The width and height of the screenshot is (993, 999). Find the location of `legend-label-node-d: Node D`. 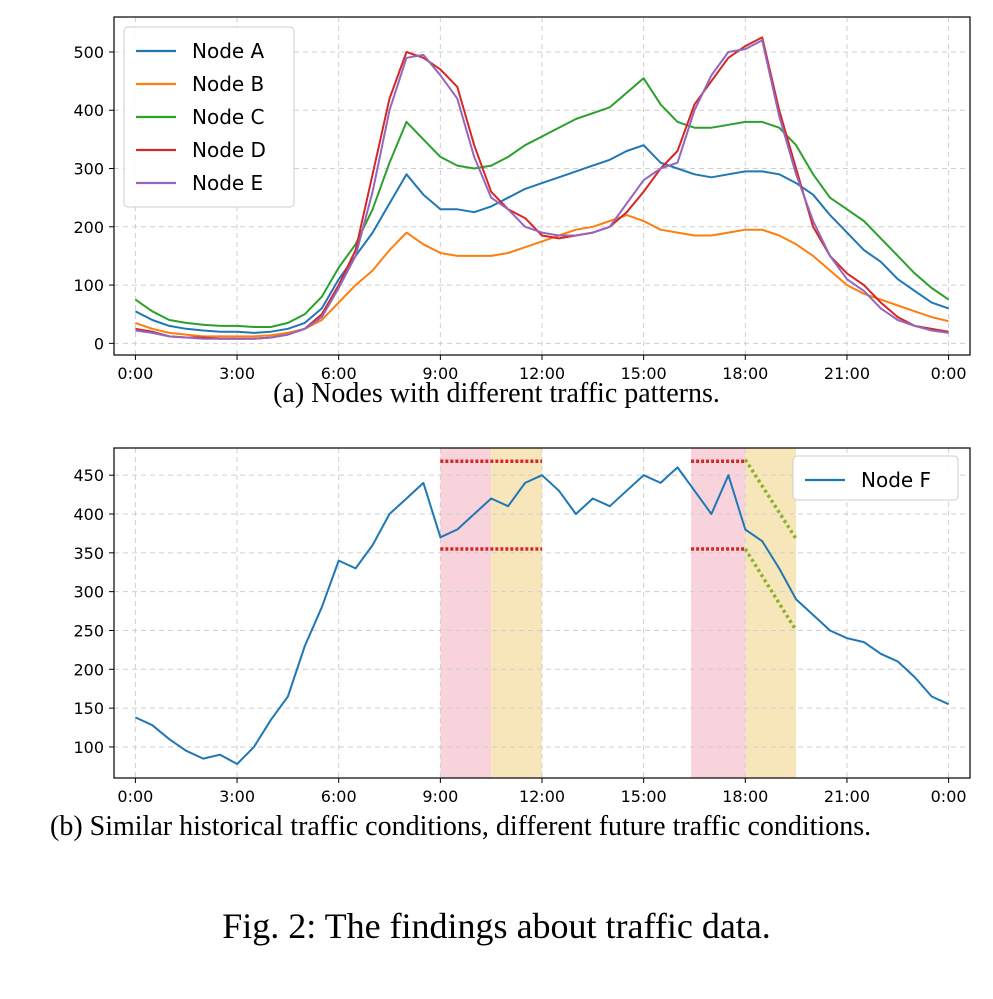

legend-label-node-d: Node D is located at coordinates (229, 150).